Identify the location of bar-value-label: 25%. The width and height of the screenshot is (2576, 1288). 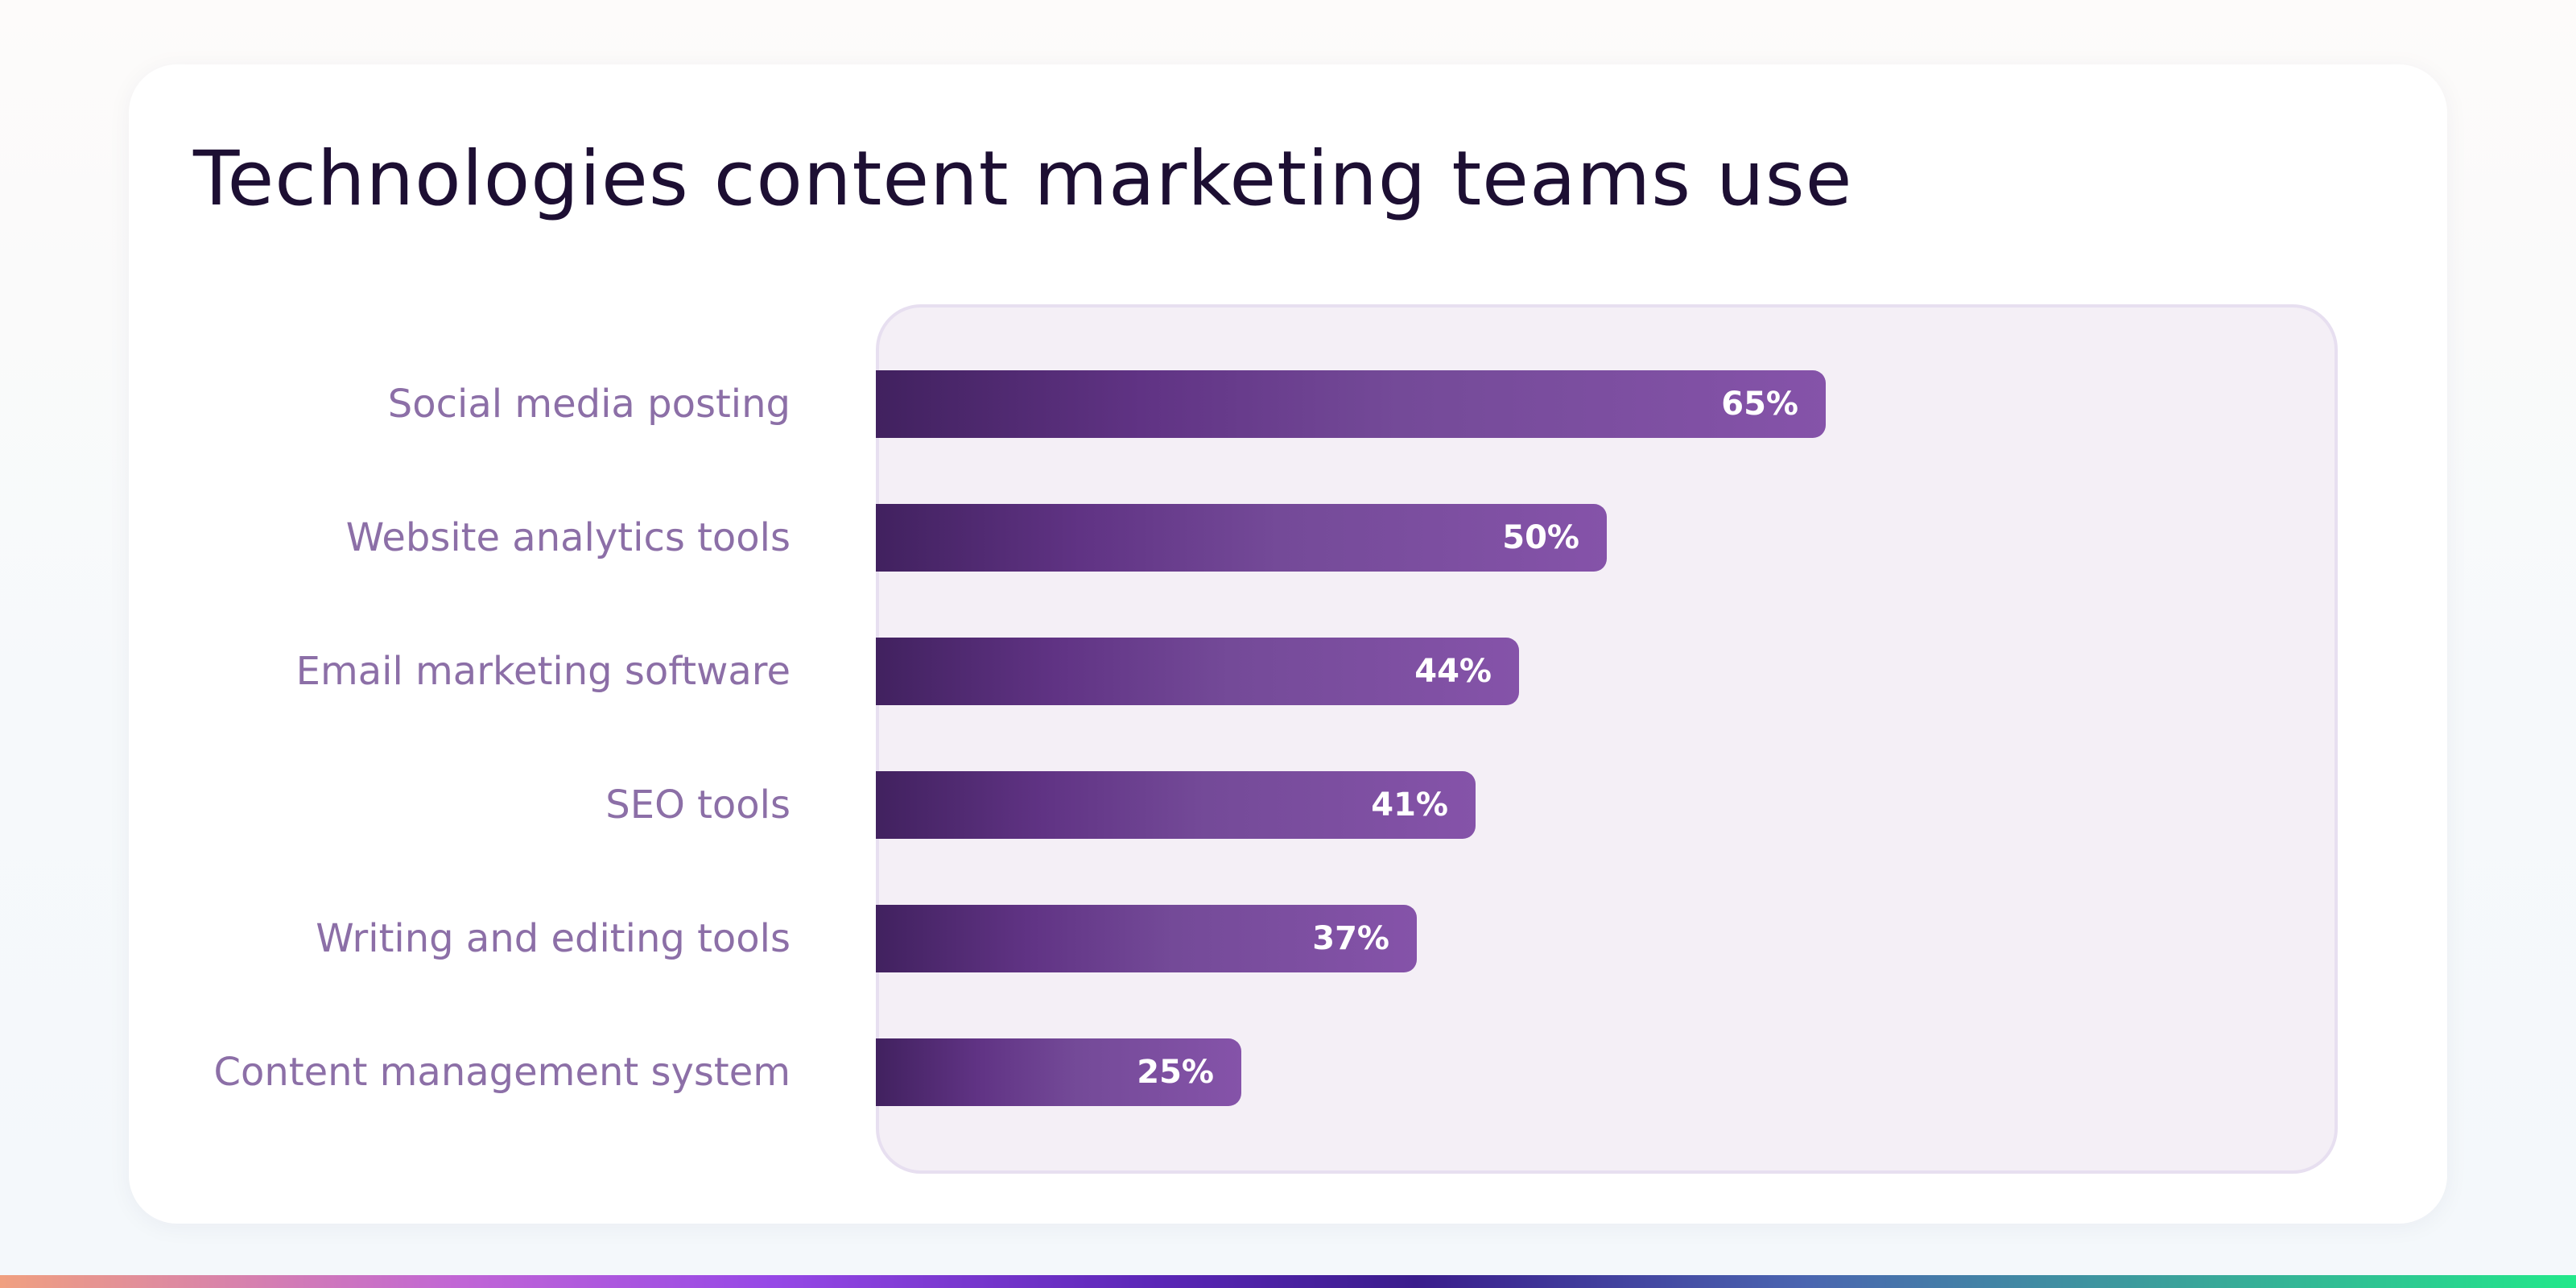
(1175, 1072).